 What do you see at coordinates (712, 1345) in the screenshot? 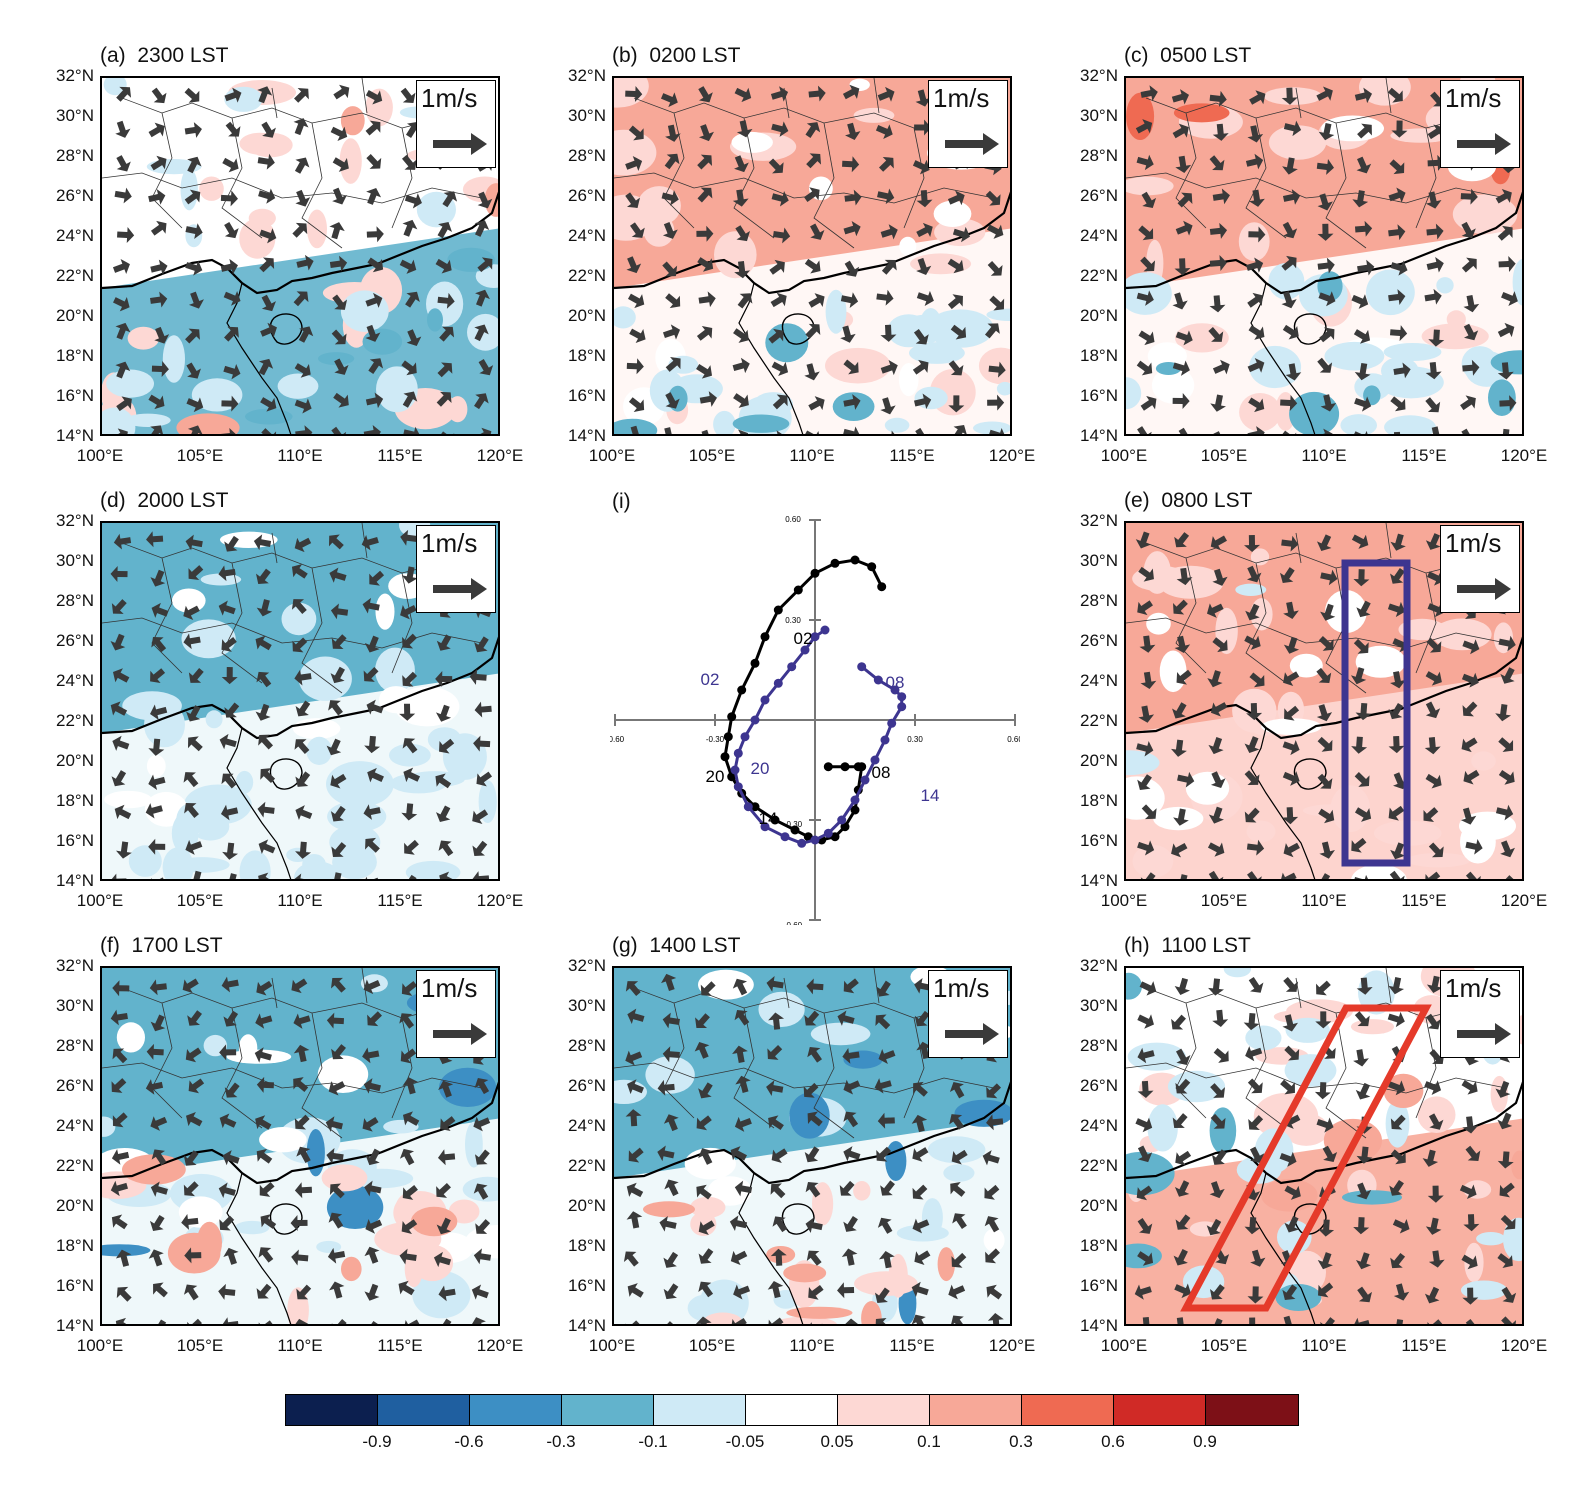
I see `lon-tick-label: 105°E` at bounding box center [712, 1345].